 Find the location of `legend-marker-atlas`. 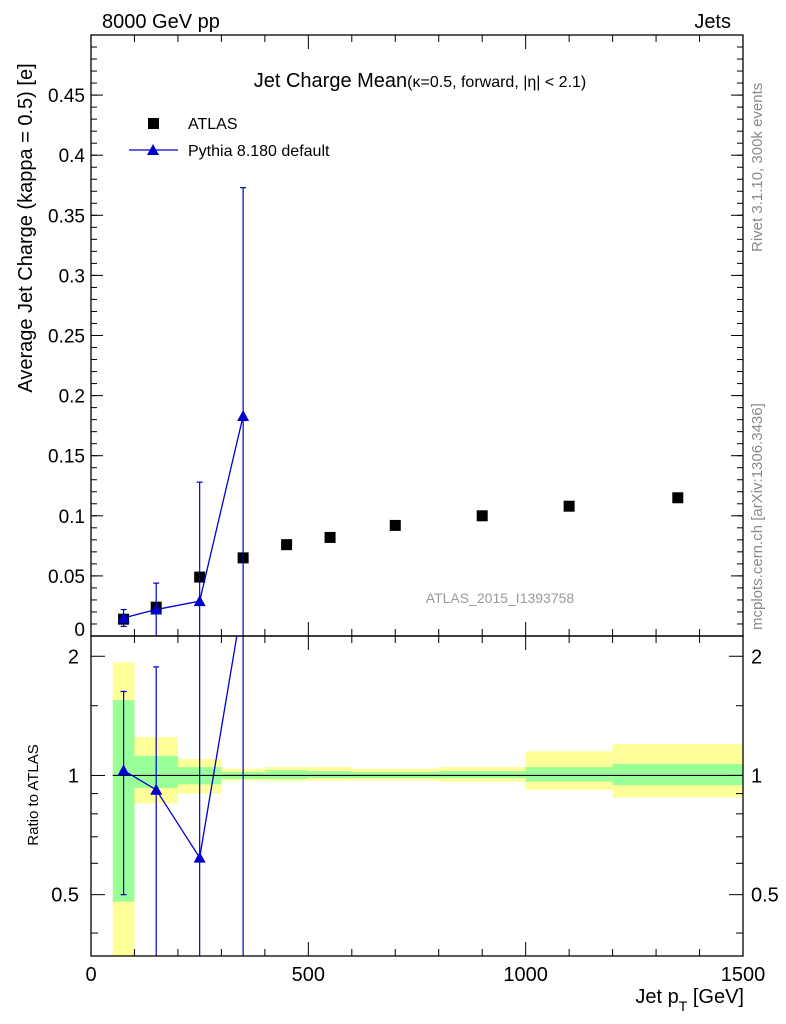

legend-marker-atlas is located at coordinates (153, 123).